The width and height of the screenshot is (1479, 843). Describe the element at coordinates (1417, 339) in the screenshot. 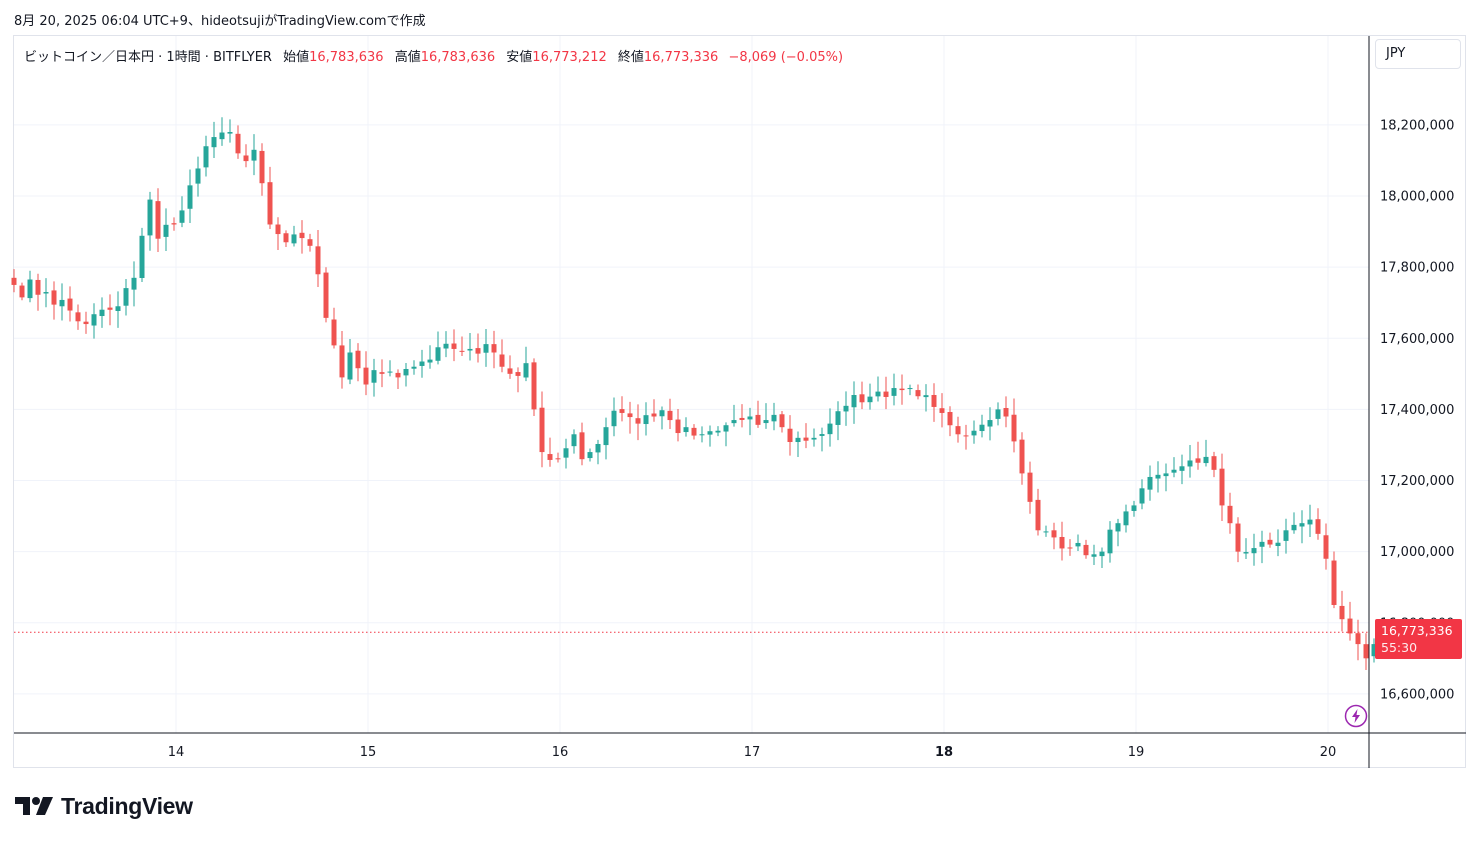

I see `y-tick-label: 17,600,000` at that location.